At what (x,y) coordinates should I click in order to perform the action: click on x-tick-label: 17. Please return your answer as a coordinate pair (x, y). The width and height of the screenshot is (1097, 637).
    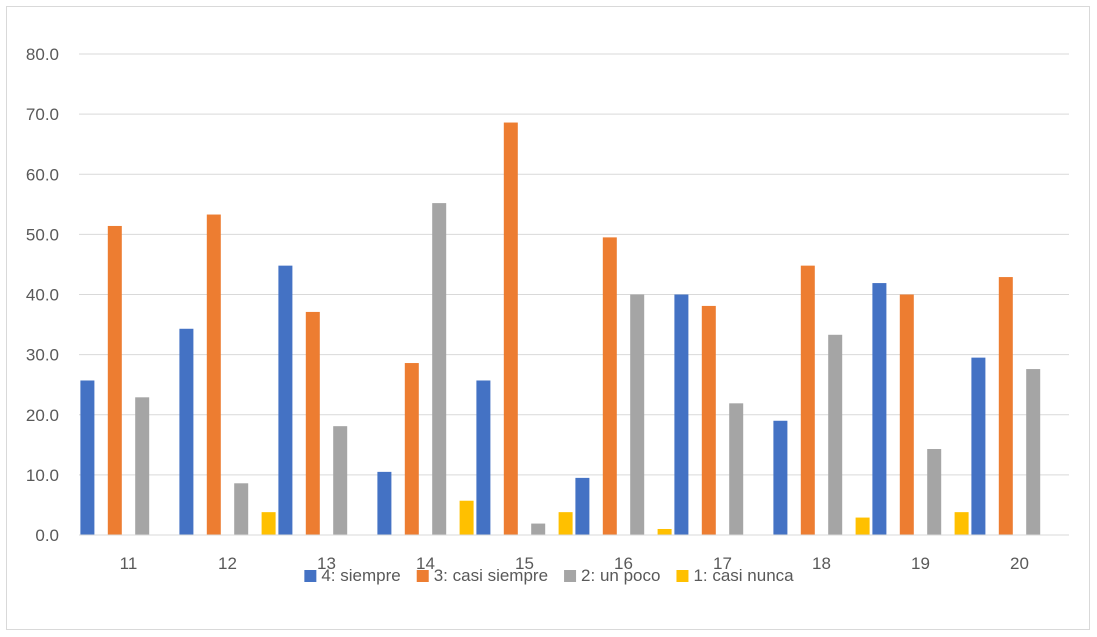
    Looking at the image, I should click on (722, 563).